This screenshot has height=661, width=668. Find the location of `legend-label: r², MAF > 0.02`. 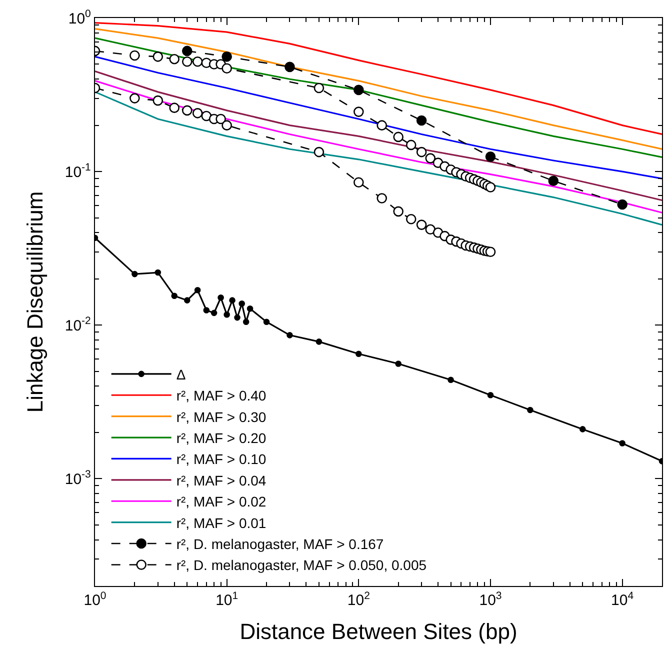

legend-label: r², MAF > 0.02 is located at coordinates (221, 502).